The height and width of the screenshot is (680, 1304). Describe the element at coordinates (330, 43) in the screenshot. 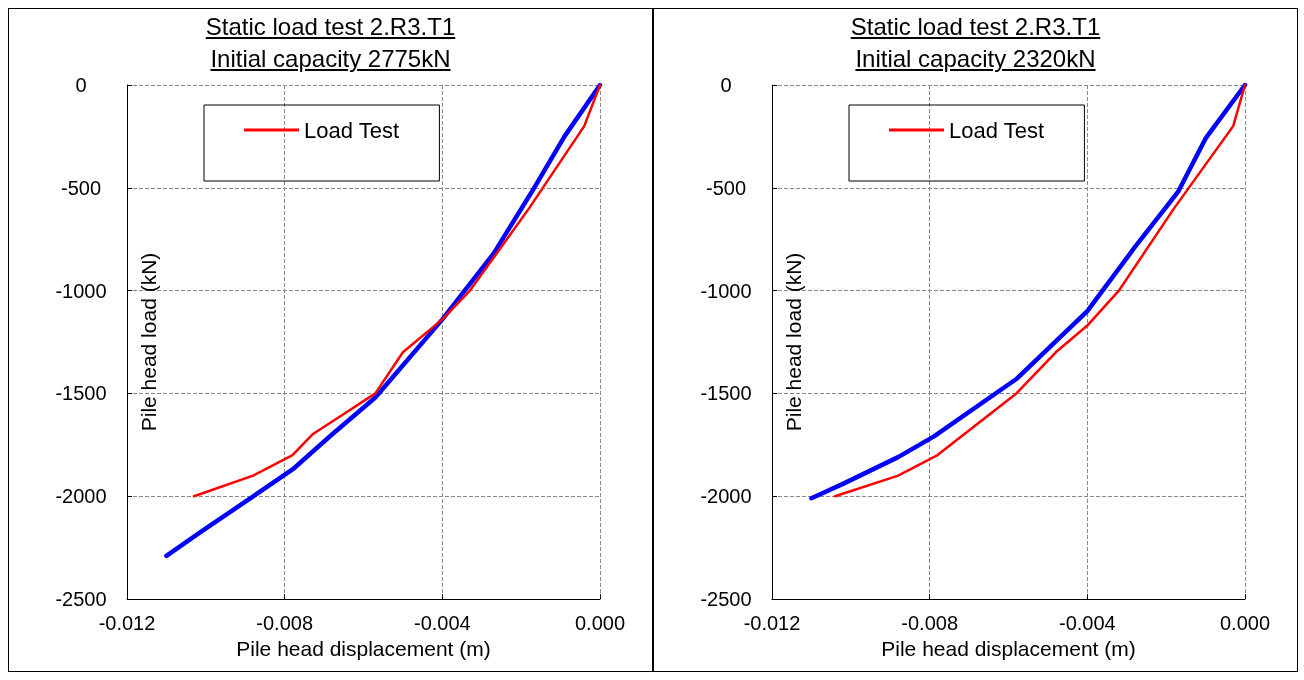

I see `chart-title: Static load test 2.R3.T1 Initial capacity 2775kN` at that location.